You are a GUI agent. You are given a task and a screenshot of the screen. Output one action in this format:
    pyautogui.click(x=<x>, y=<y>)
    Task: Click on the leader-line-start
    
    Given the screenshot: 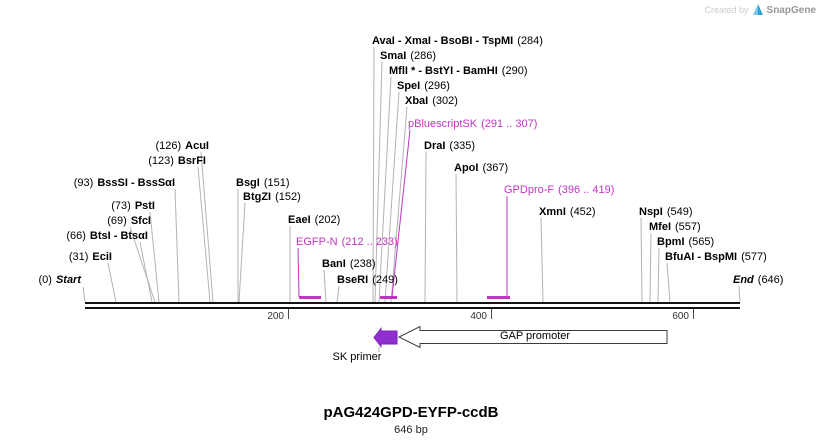 What is the action you would take?
    pyautogui.click(x=84, y=294)
    